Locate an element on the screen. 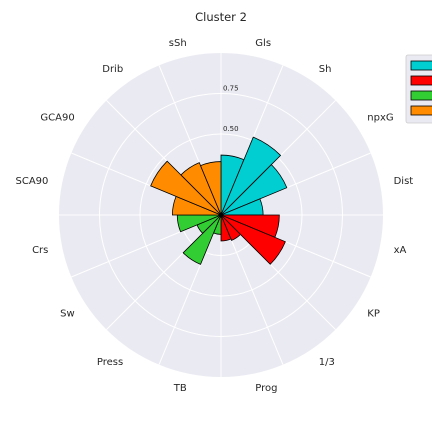 The height and width of the screenshot is (432, 432). tick-label-1/3: 1/3 is located at coordinates (327, 362).